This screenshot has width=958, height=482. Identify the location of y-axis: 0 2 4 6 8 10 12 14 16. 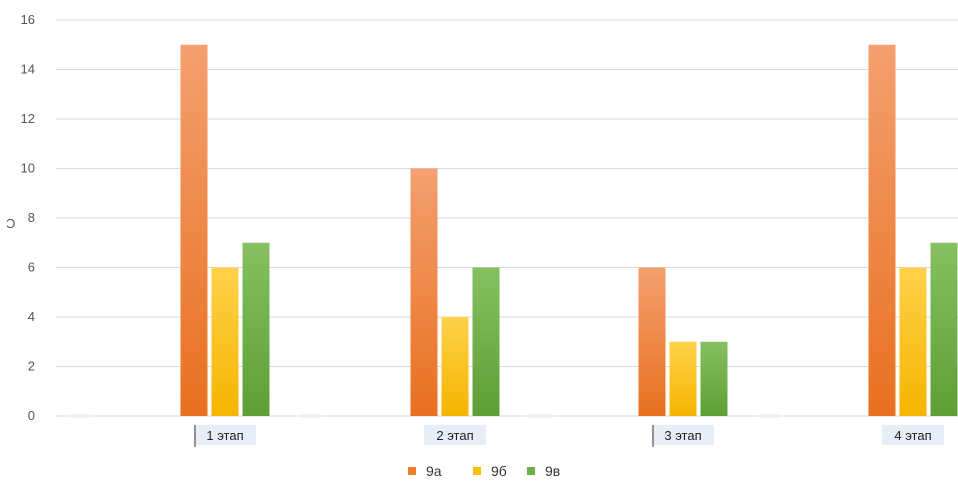
(28, 217).